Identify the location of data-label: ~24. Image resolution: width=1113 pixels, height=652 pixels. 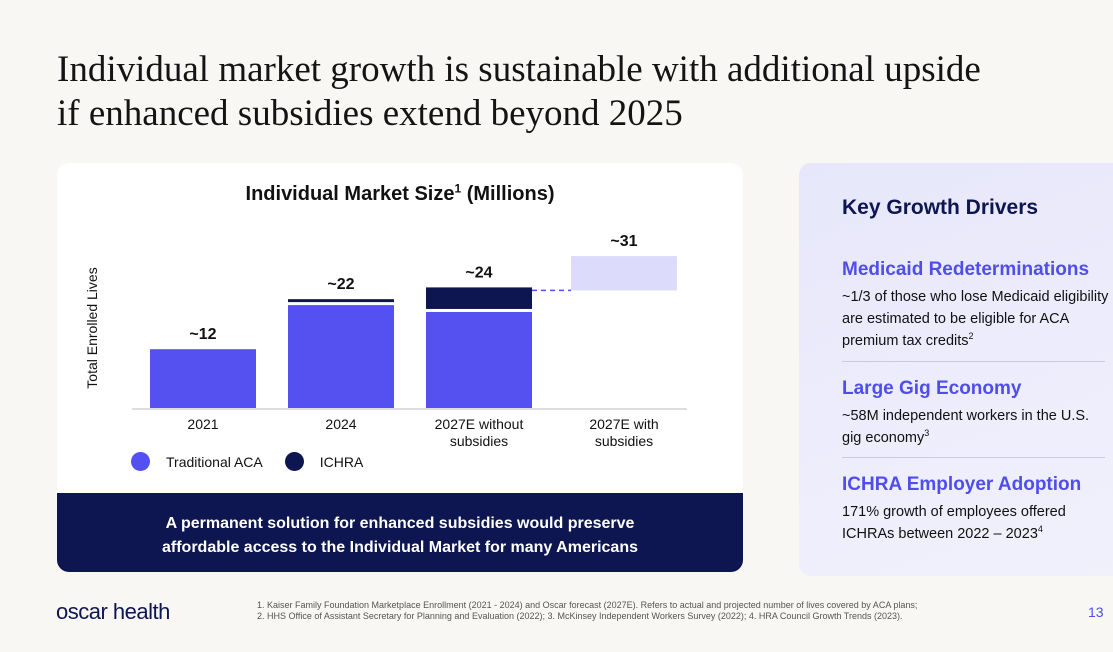
(478, 272).